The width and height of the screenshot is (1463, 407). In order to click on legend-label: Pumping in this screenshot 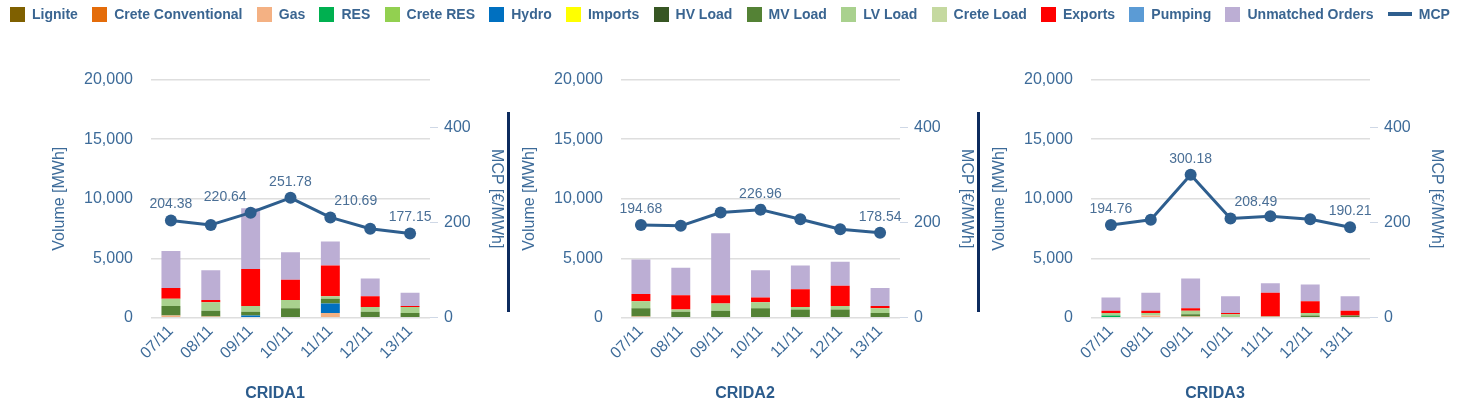, I will do `click(1181, 14)`.